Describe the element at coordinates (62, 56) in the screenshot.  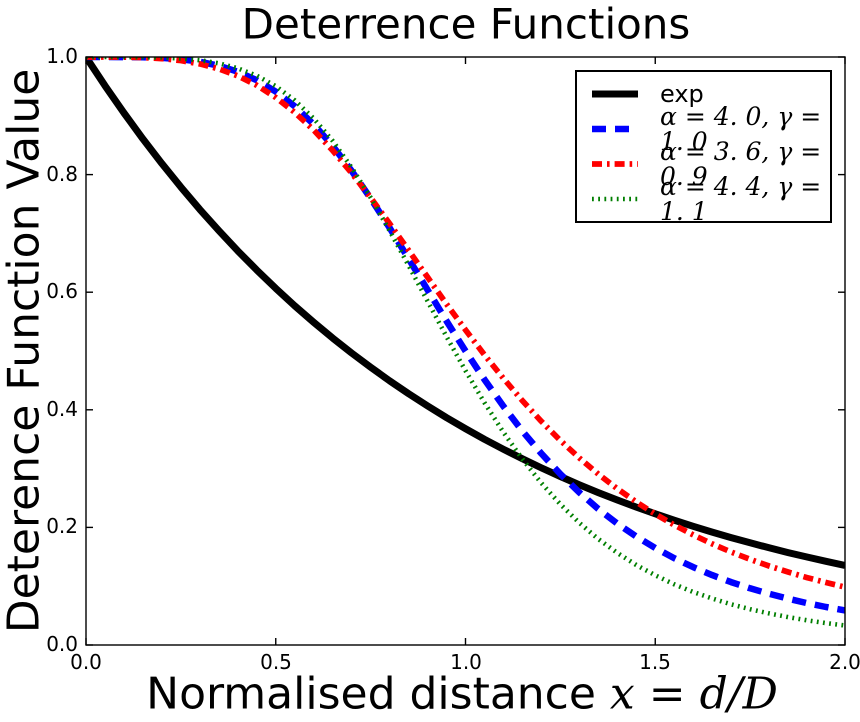
I see `y-tick-label-1.0: 1.0` at that location.